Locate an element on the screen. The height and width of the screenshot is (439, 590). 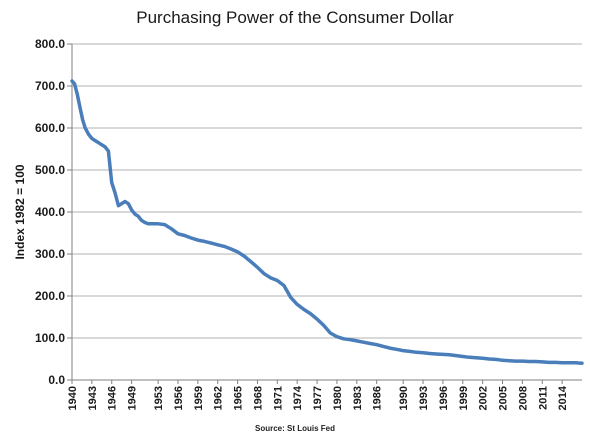
x-tick-label: 1940 is located at coordinates (73, 398).